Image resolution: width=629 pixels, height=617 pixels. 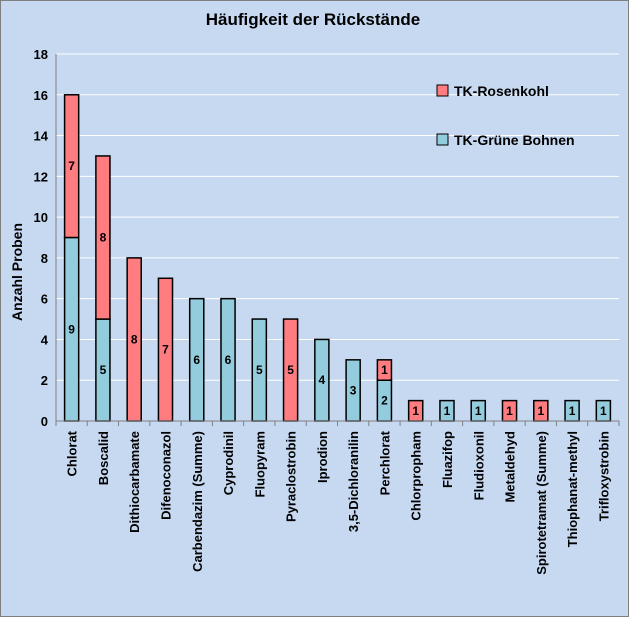 I want to click on x-tick-label: Metaldehyd, so click(x=510, y=467).